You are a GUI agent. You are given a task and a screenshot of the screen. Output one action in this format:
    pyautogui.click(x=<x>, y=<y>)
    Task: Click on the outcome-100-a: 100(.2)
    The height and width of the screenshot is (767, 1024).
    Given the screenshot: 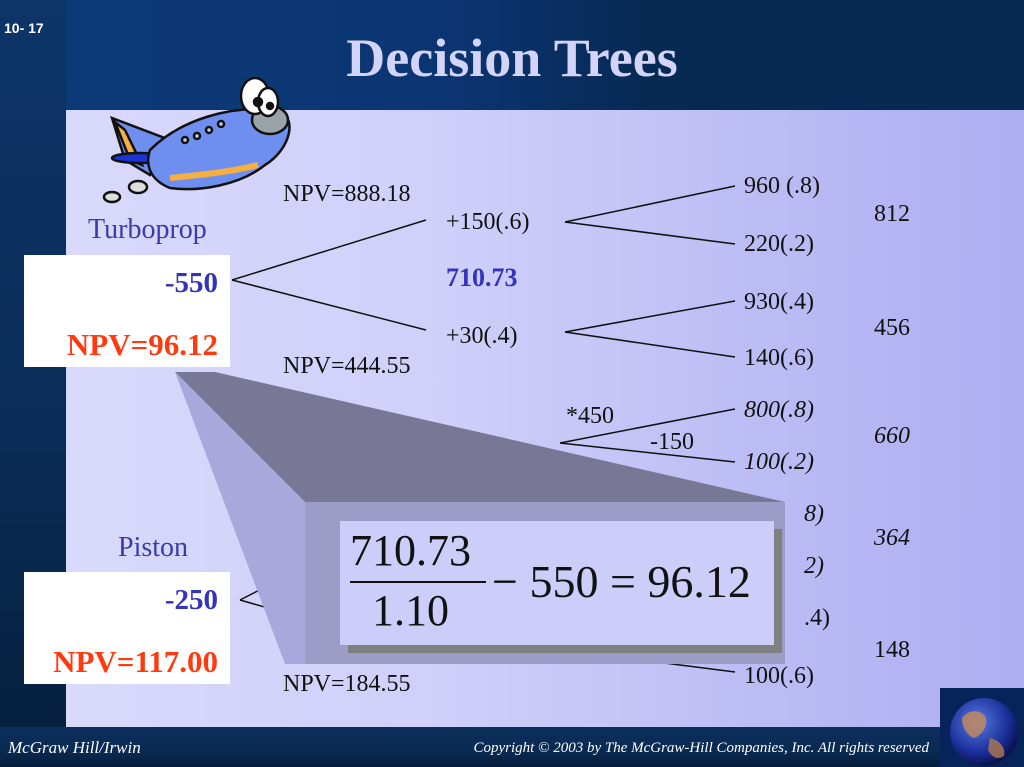 What is the action you would take?
    pyautogui.click(x=779, y=462)
    